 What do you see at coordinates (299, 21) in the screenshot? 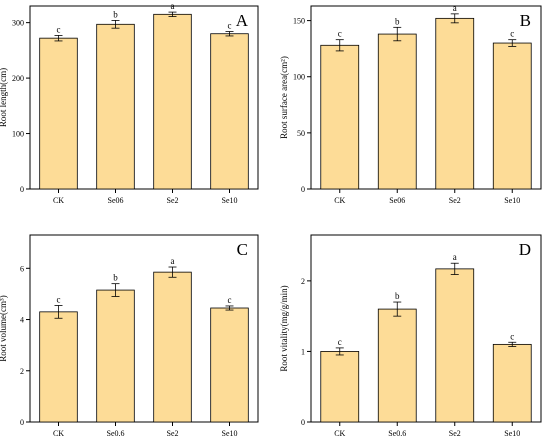
I see `y-tick-label: 150` at bounding box center [299, 21].